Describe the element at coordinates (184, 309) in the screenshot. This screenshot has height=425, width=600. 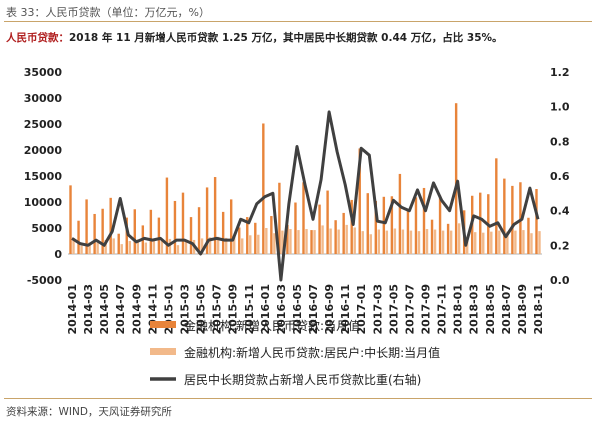
I see `x-tick-label: 2015-03` at that location.